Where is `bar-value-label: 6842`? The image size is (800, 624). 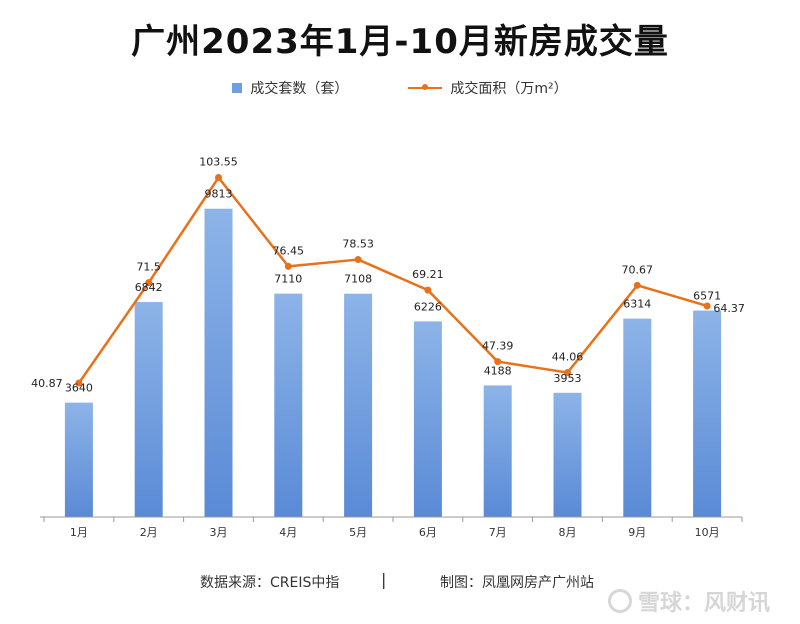
bar-value-label: 6842 is located at coordinates (149, 287).